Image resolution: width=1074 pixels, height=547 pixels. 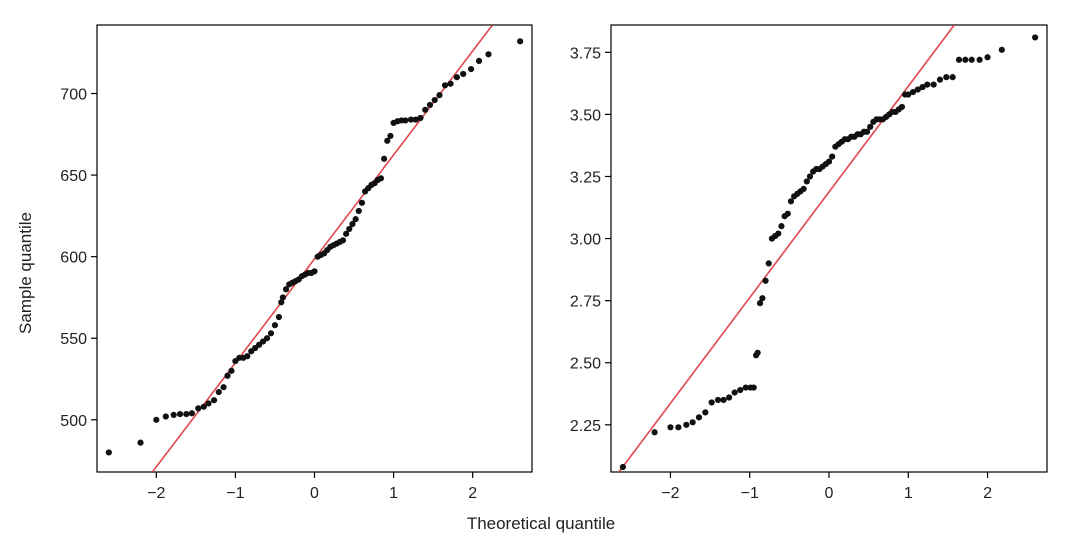 I want to click on x-axis-label: Theoretical quantile, so click(x=541, y=523).